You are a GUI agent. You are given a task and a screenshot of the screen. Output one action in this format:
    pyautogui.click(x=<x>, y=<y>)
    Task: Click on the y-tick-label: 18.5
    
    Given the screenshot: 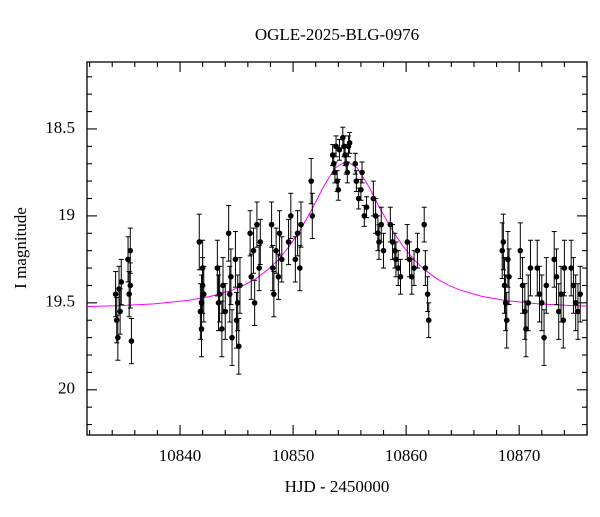 What is the action you would take?
    pyautogui.click(x=60, y=127)
    